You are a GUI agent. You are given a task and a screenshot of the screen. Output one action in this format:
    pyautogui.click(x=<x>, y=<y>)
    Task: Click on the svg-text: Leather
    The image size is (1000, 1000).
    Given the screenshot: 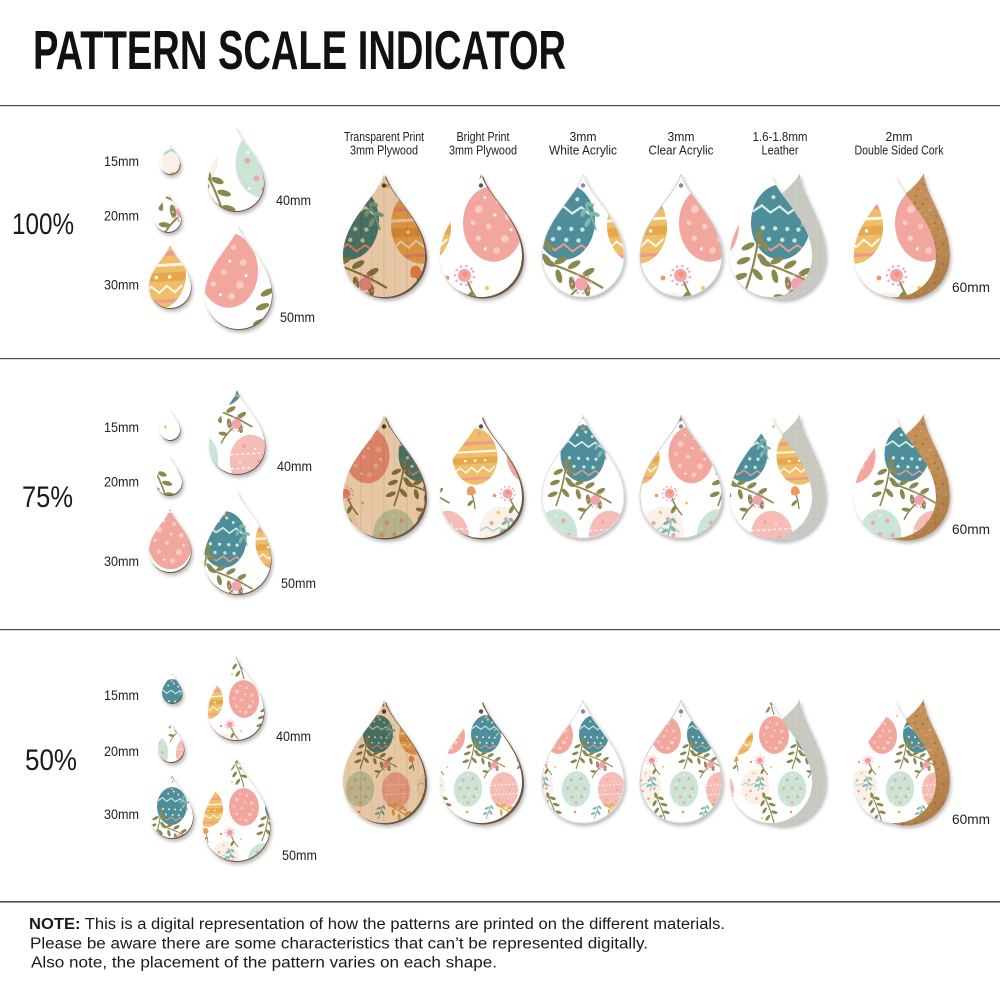 What is the action you would take?
    pyautogui.click(x=780, y=151)
    